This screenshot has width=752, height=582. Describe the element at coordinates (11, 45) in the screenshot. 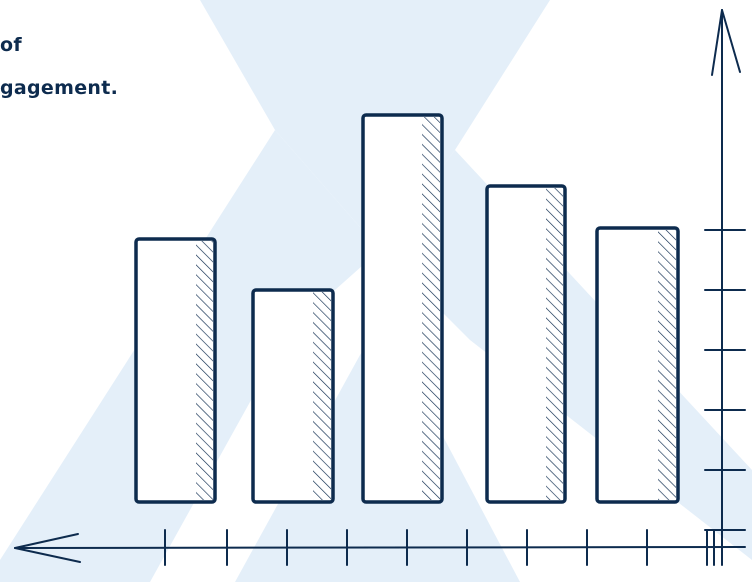

I see `text-line: of` at that location.